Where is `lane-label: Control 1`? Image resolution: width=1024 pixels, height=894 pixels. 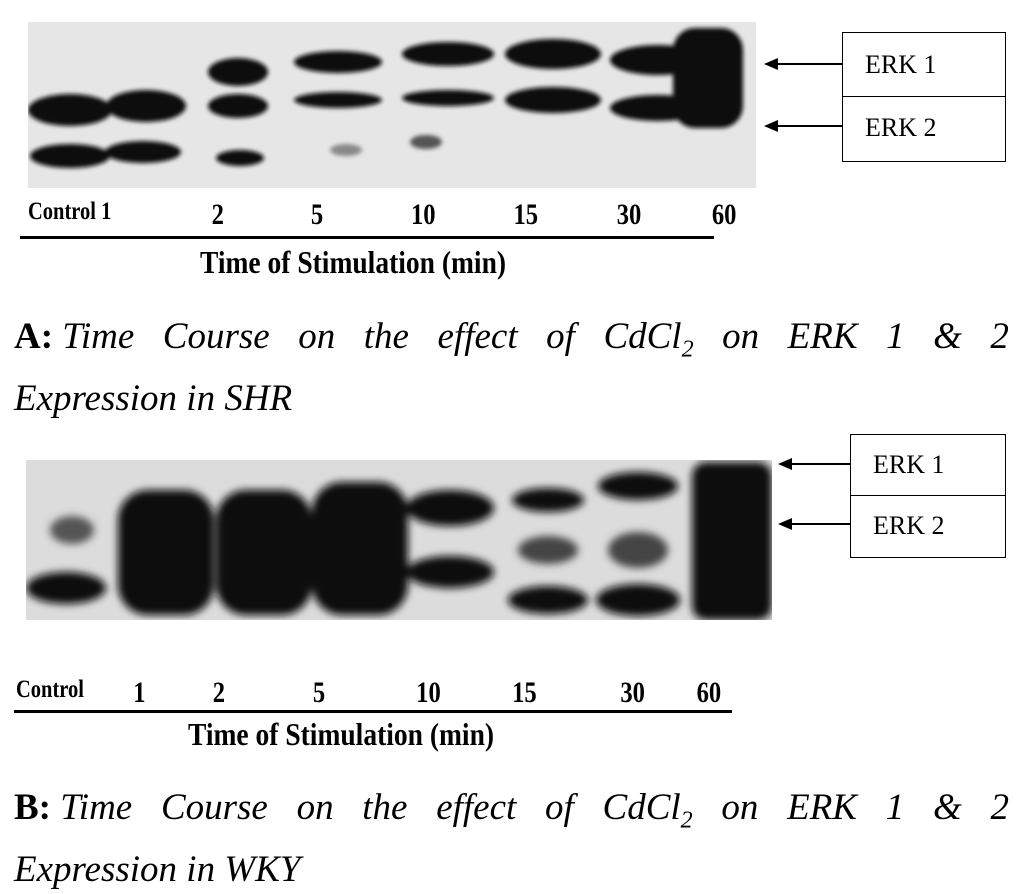
lane-label: Control 1 is located at coordinates (70, 211).